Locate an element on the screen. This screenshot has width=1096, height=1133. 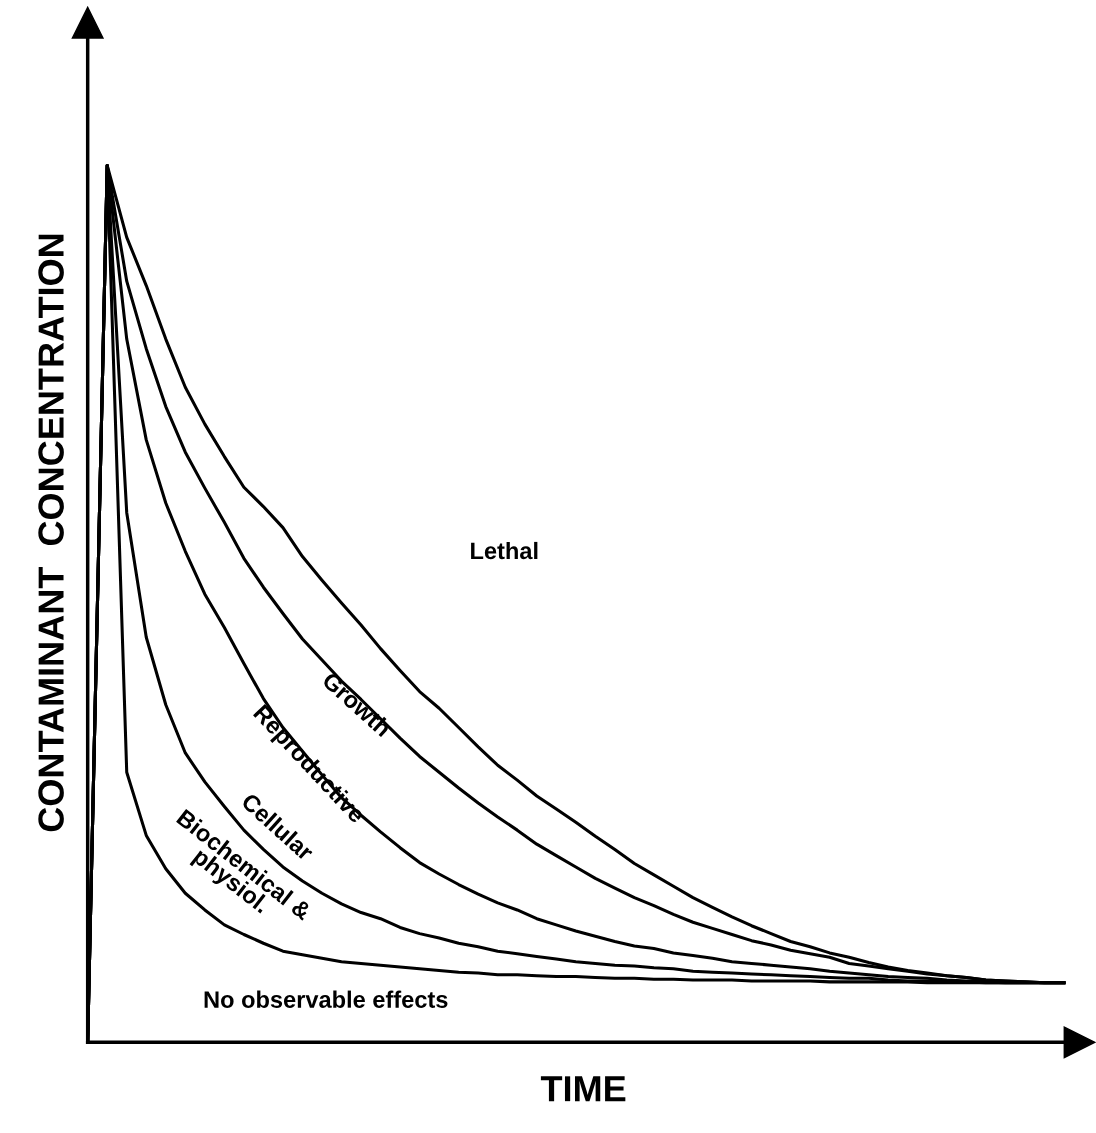
annotation: Lethal is located at coordinates (504, 550).